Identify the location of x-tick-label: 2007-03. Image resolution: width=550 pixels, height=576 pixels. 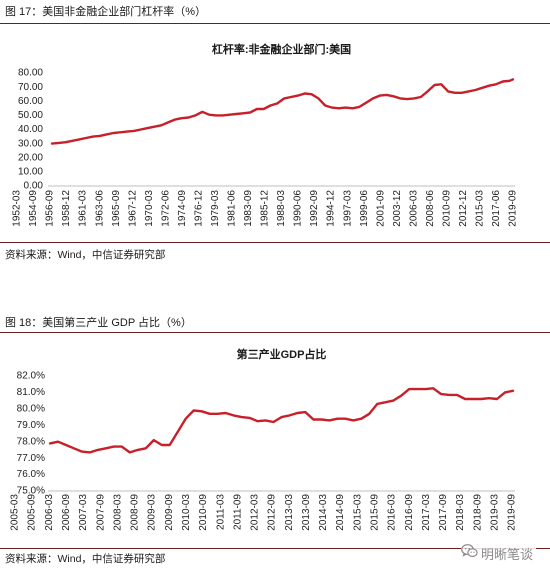
(83, 512).